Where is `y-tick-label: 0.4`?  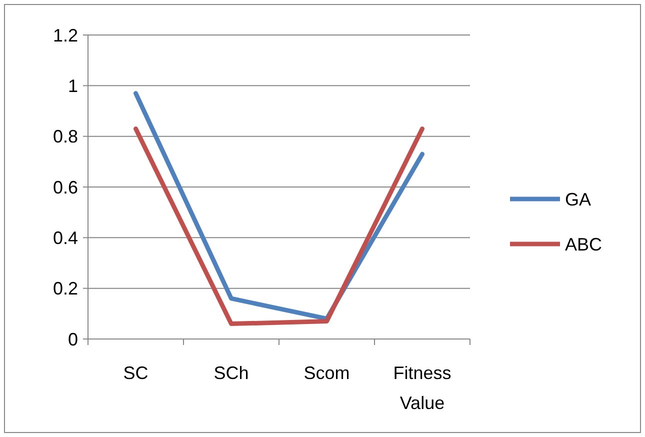
y-tick-label: 0.4 is located at coordinates (65, 238).